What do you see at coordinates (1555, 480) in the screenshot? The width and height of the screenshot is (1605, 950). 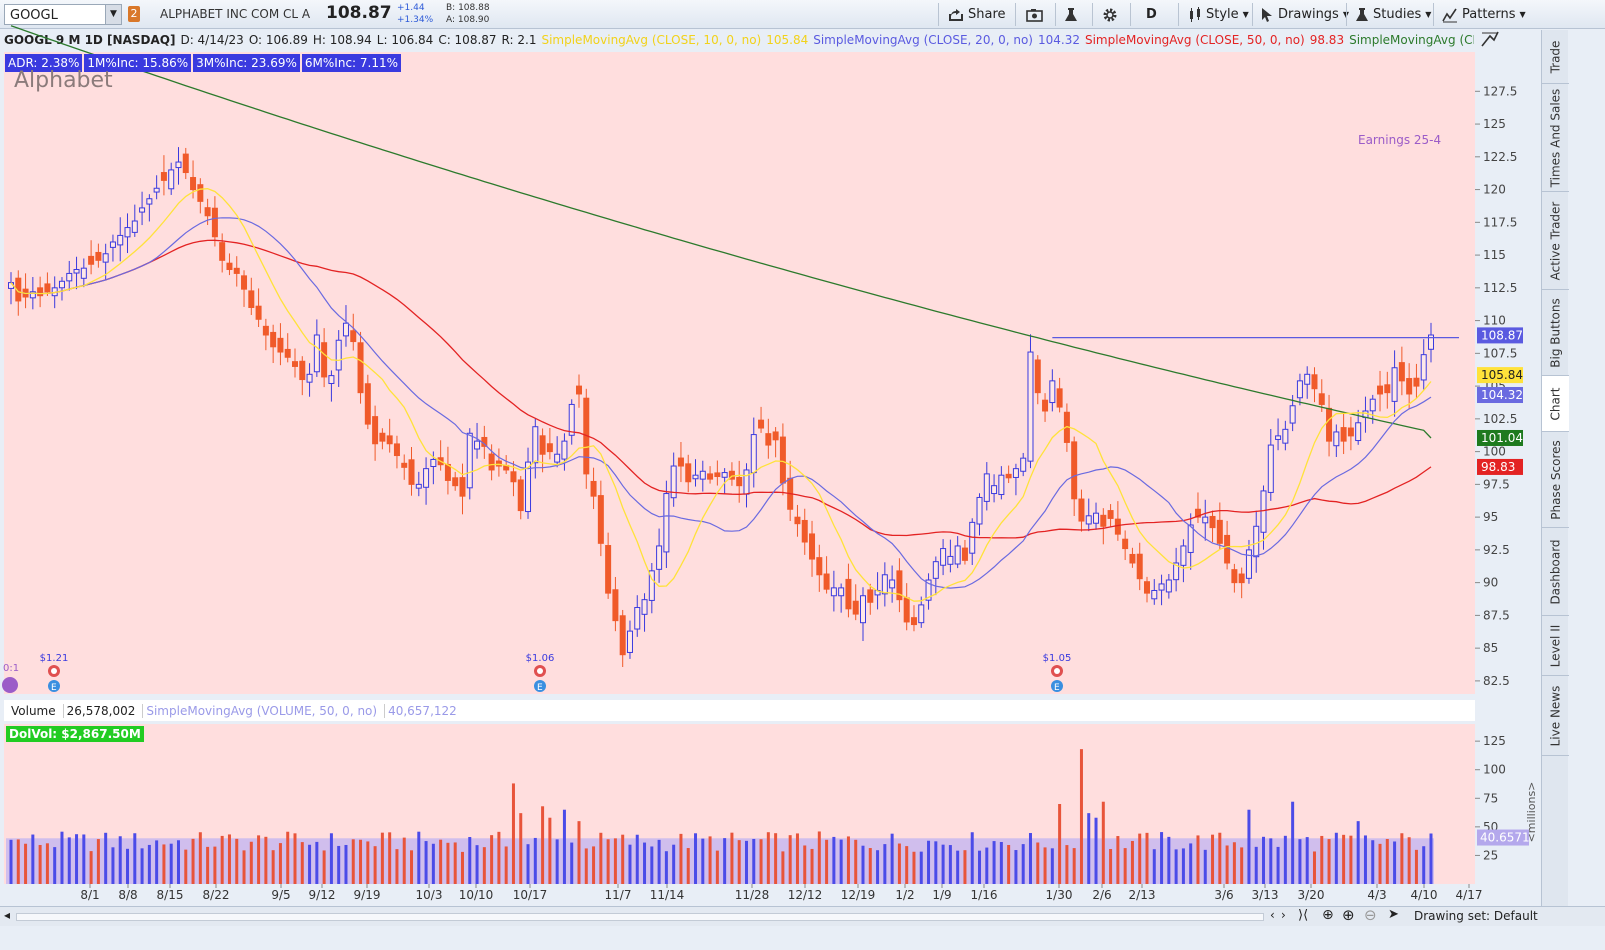 I see `tab-phase-scores: Phase Scores` at bounding box center [1555, 480].